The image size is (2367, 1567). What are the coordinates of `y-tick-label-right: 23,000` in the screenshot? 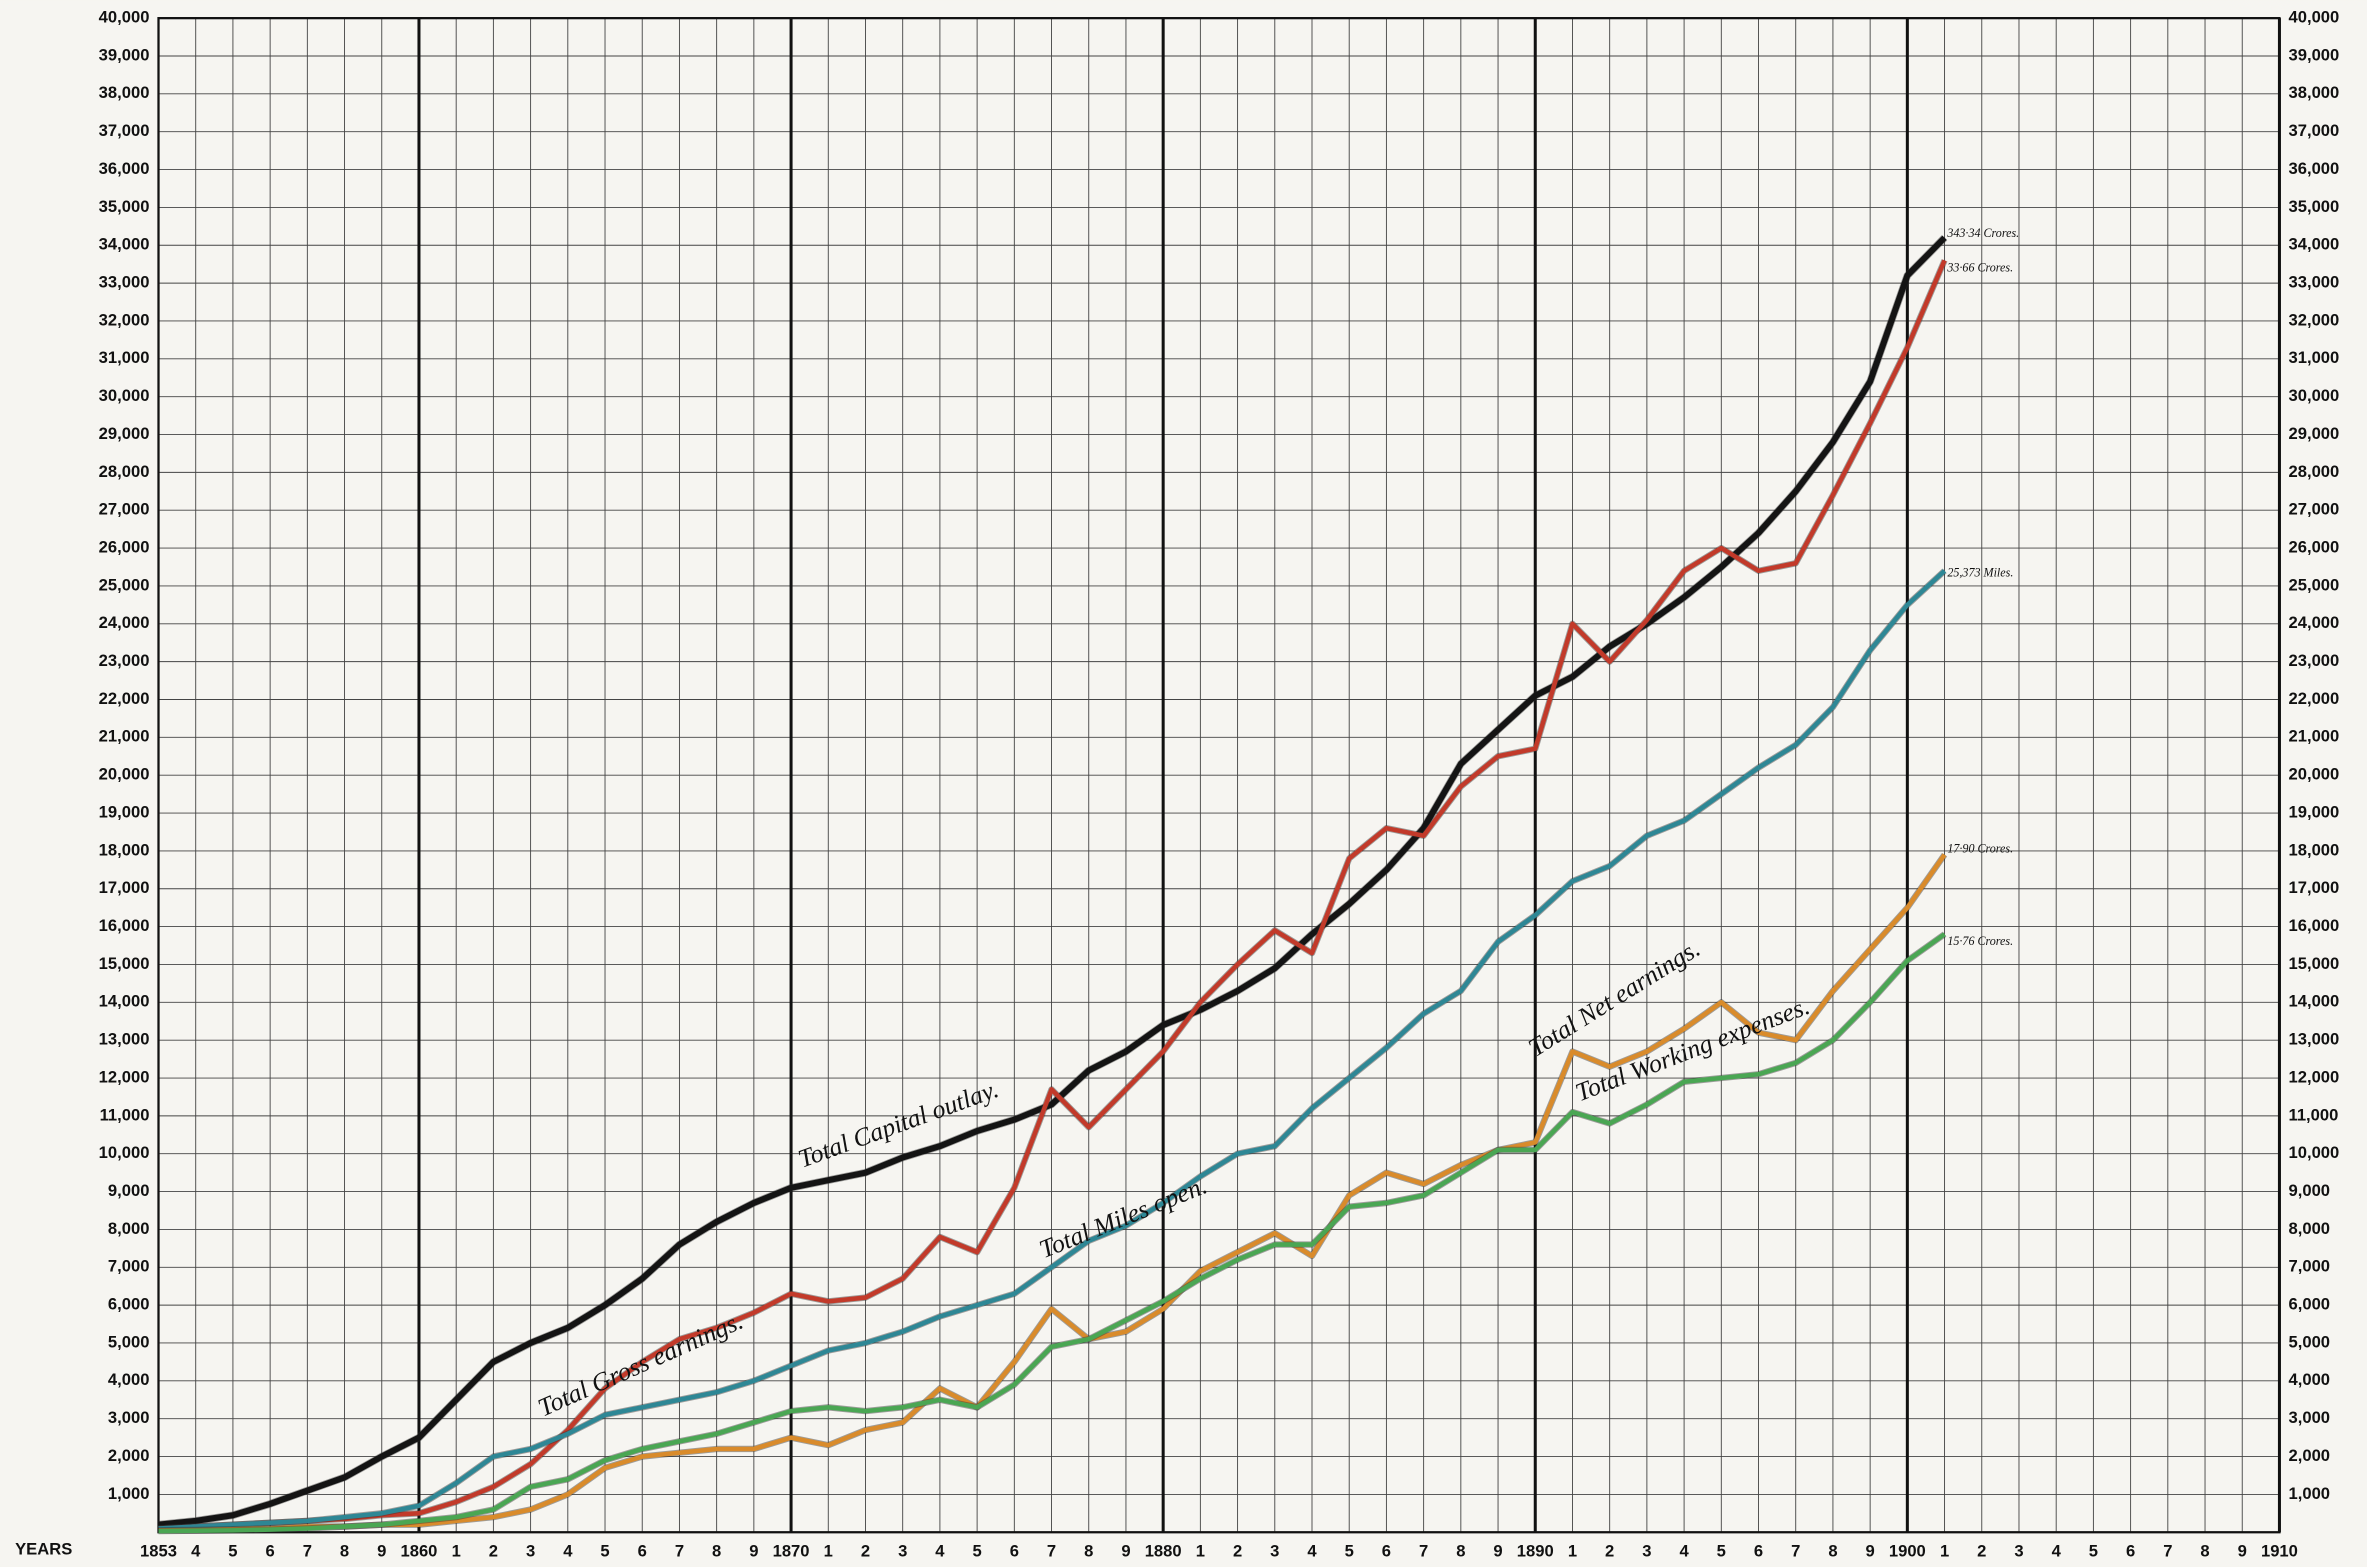 It's located at (2314, 660).